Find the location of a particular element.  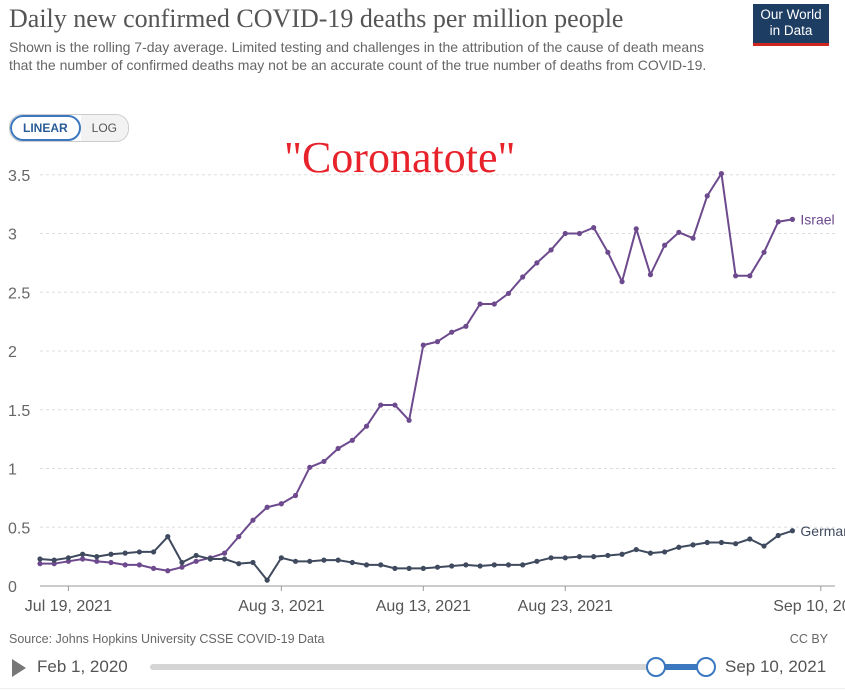

series-line-germany is located at coordinates (416, 555).